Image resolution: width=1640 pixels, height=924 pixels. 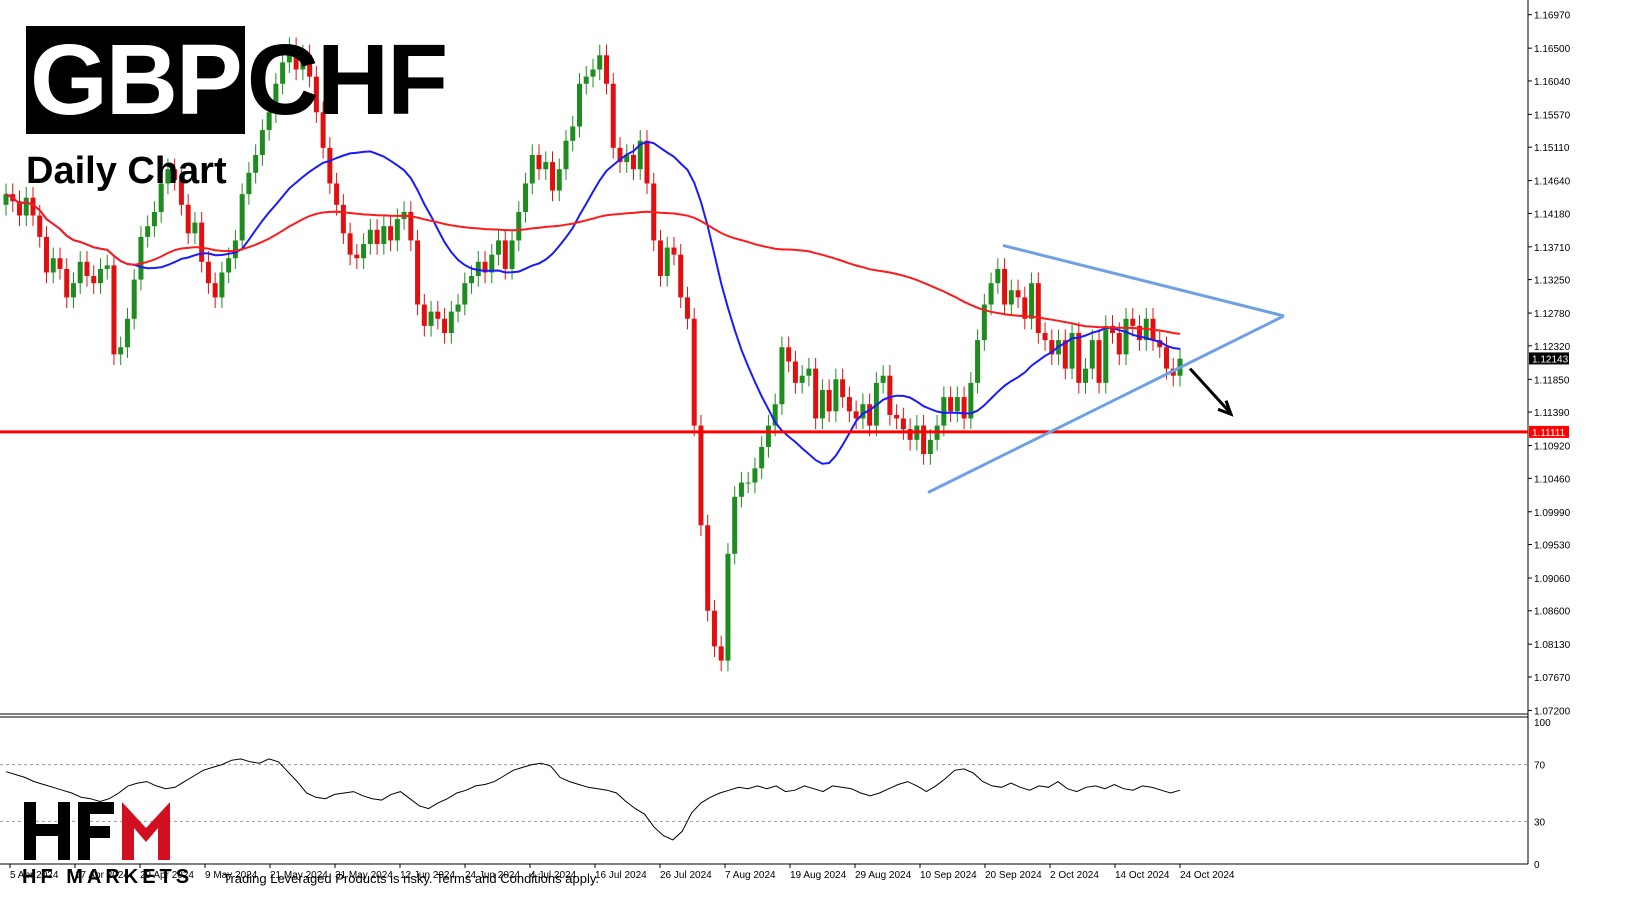 I want to click on current-price-tag, so click(x=1549, y=358).